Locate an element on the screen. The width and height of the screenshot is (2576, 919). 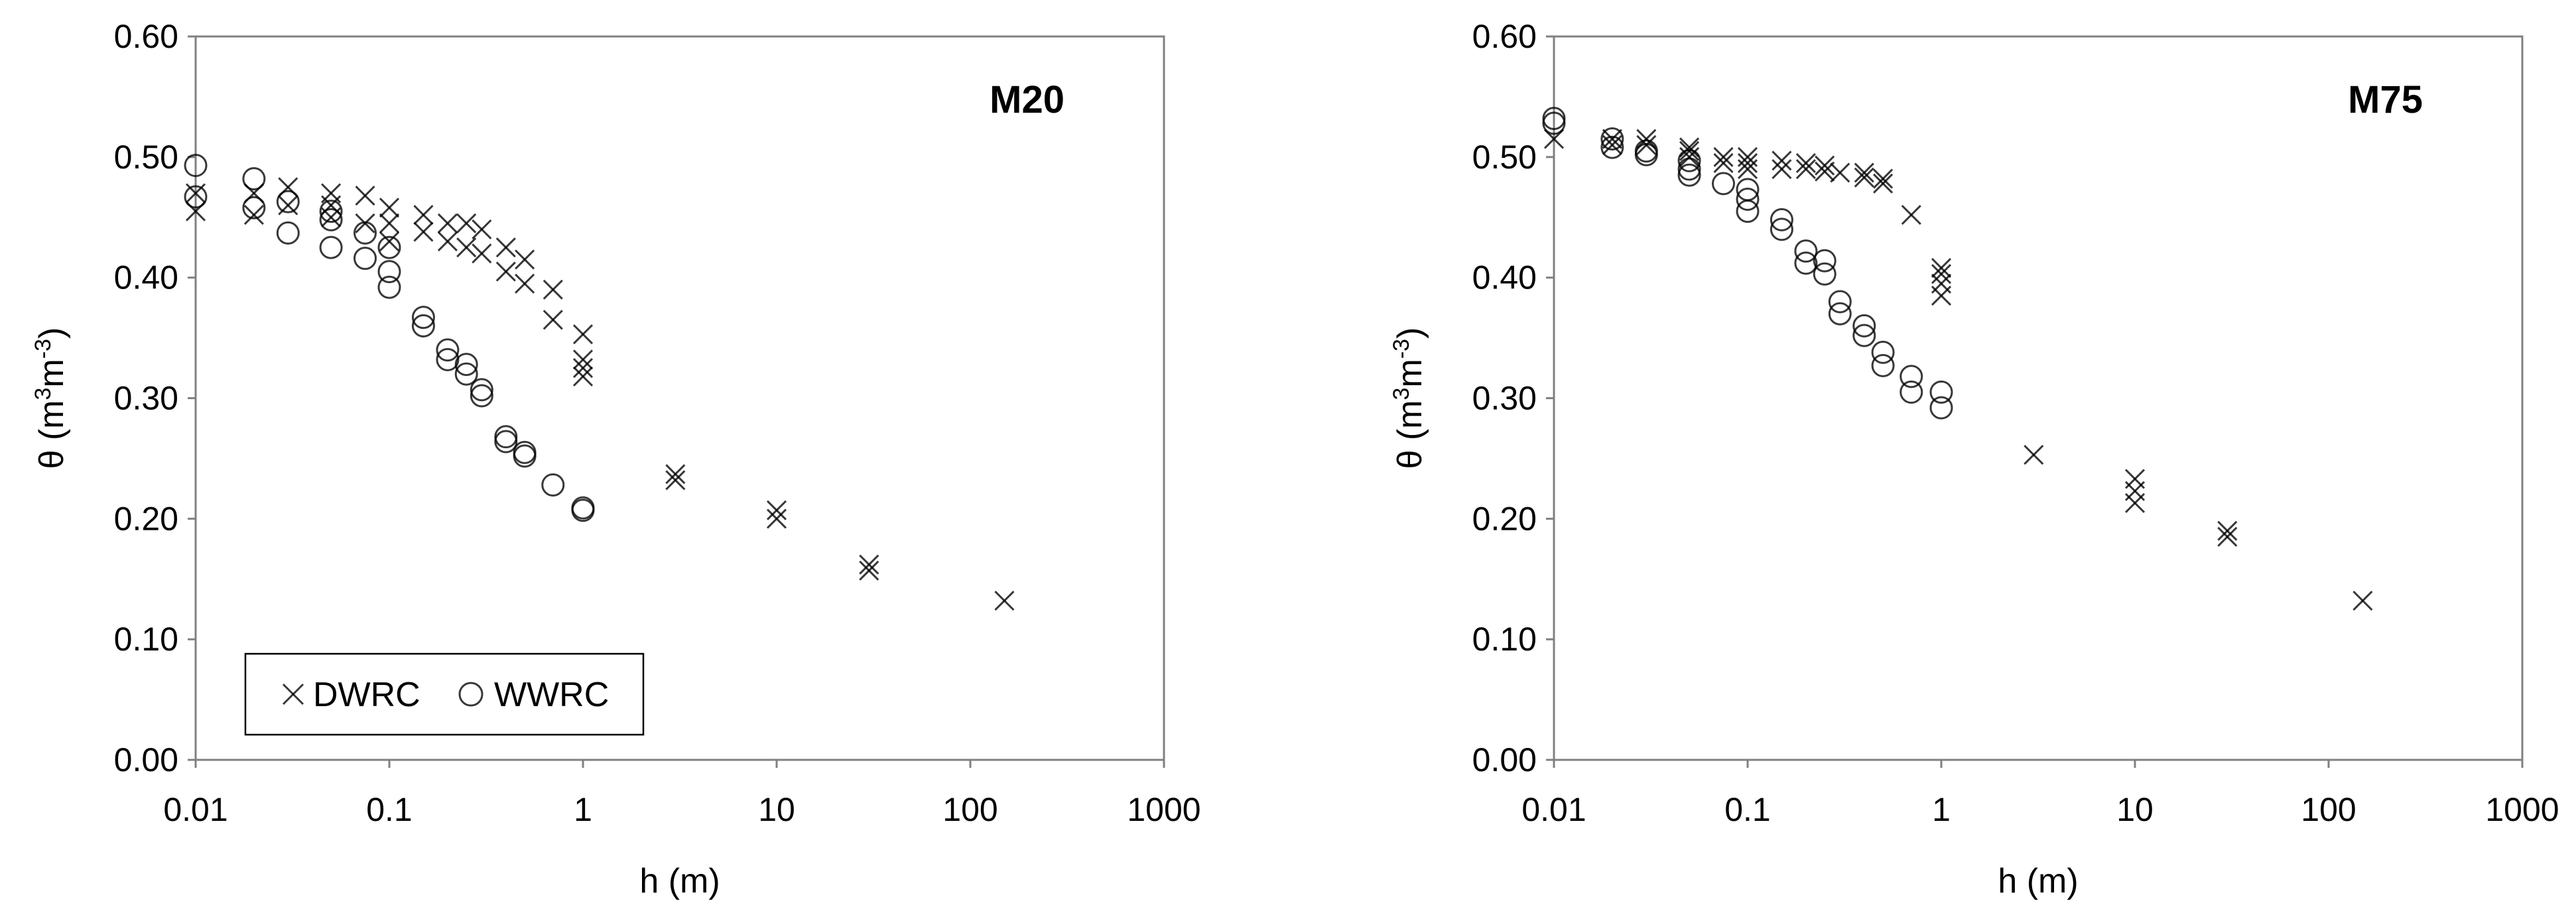
y-tick-label: 0.10 is located at coordinates (146, 639).